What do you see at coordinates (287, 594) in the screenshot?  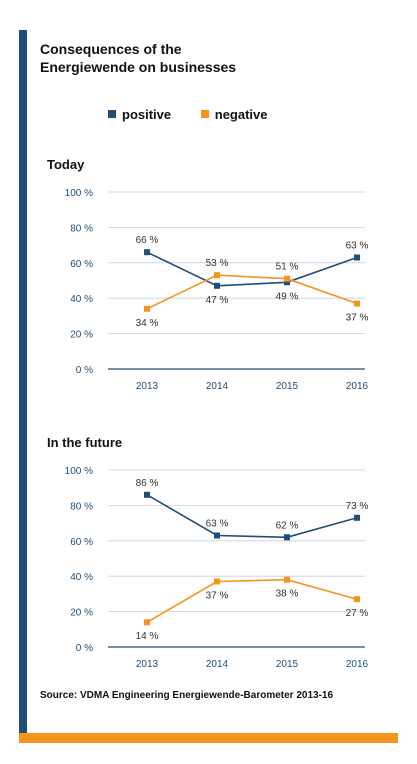 I see `data-label-negative: 38 %` at bounding box center [287, 594].